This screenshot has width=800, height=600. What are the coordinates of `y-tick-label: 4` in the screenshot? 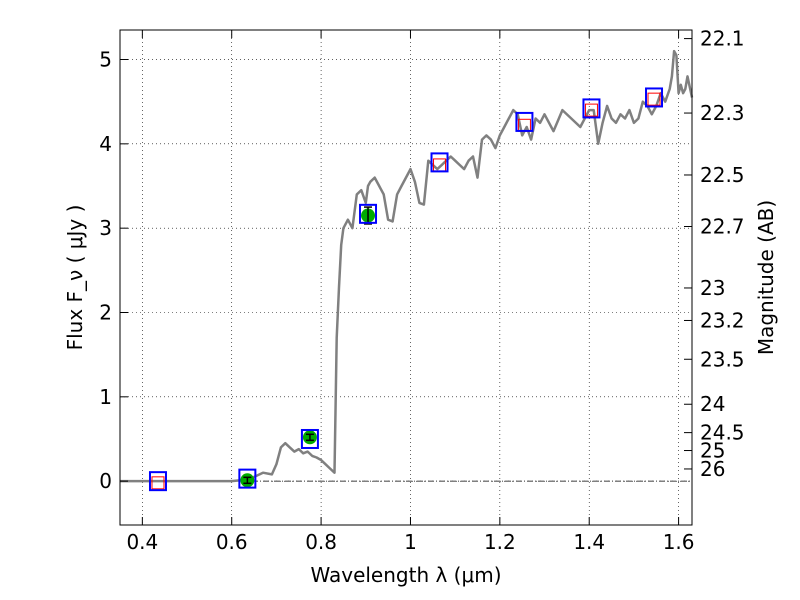 It's located at (105, 144).